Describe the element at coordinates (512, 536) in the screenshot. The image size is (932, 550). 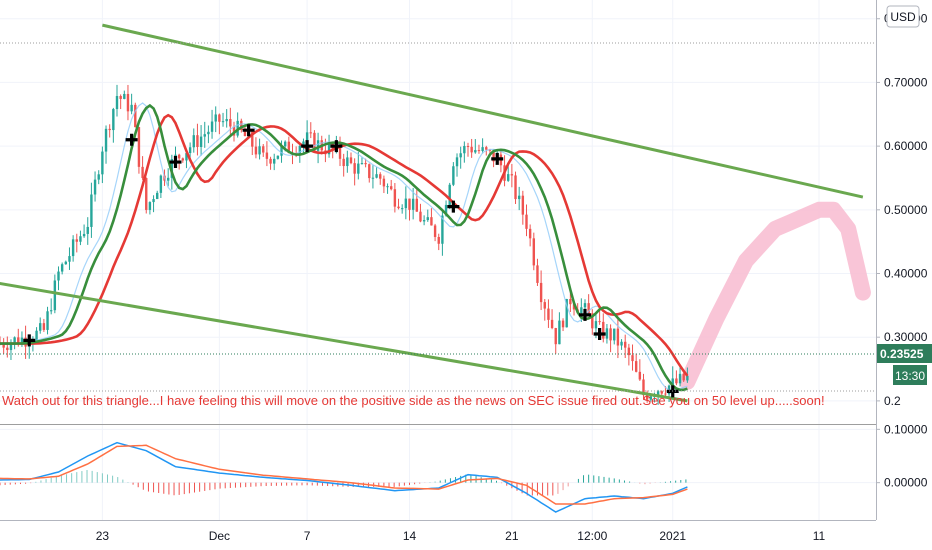
I see `time-tick-label: 21` at that location.